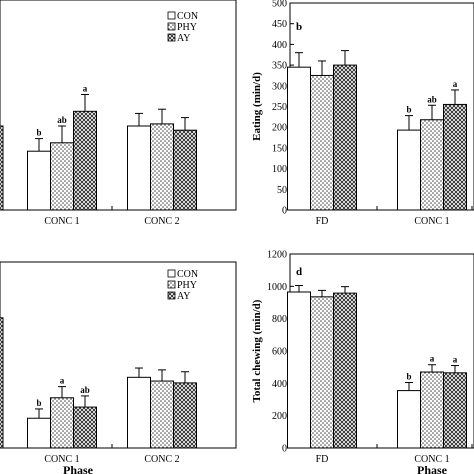  What do you see at coordinates (257, 350) in the screenshot?
I see `y-axis-label: Total chewing (min/d)` at bounding box center [257, 350].